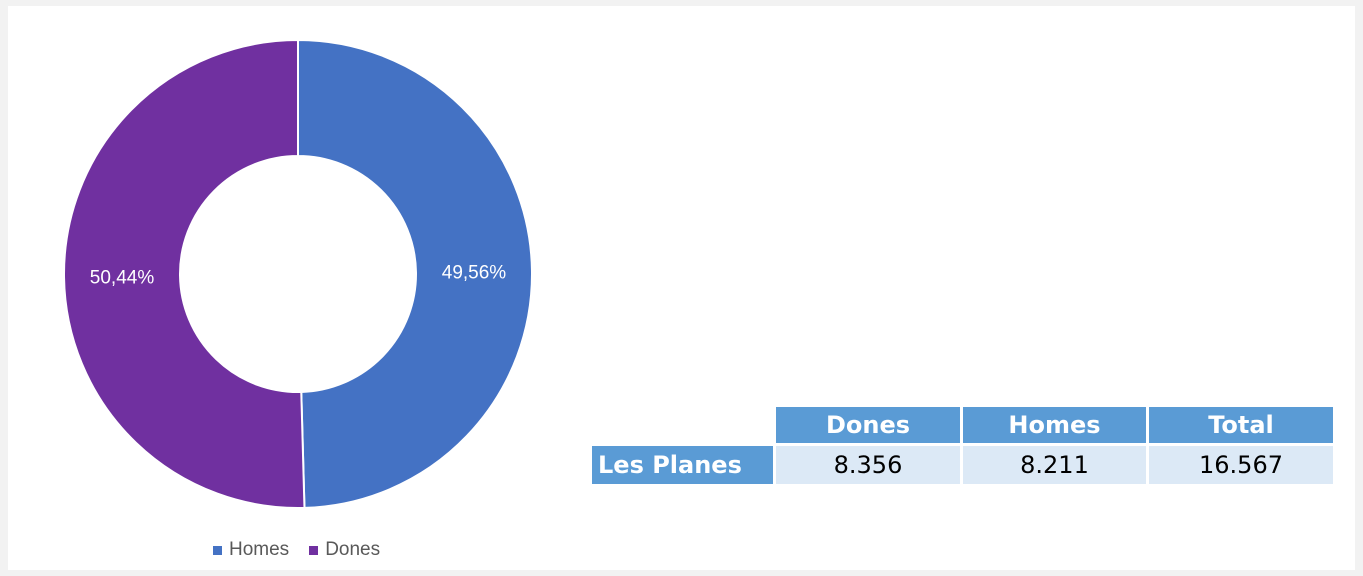 The height and width of the screenshot is (576, 1363). What do you see at coordinates (1241, 425) in the screenshot?
I see `header-total: Total` at bounding box center [1241, 425].